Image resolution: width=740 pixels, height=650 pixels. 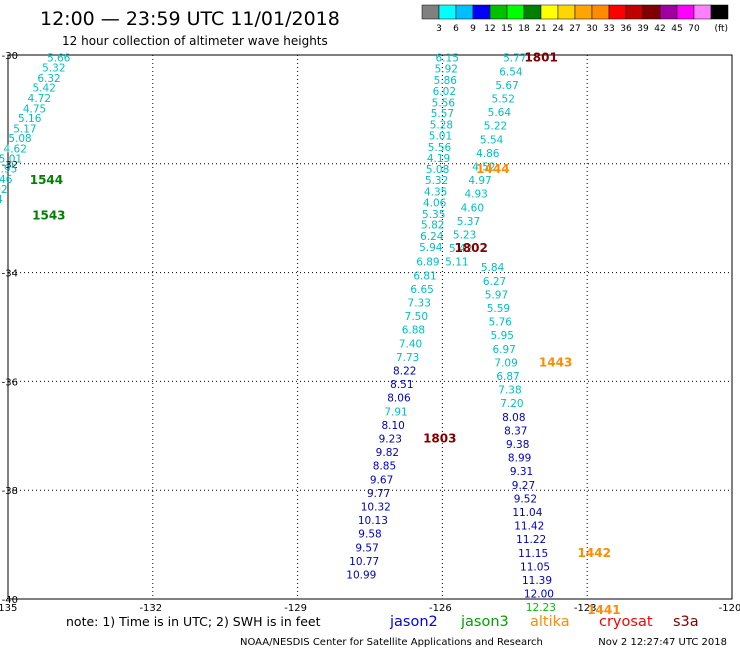 I want to click on wave-height-value: 6.24, so click(x=432, y=237).